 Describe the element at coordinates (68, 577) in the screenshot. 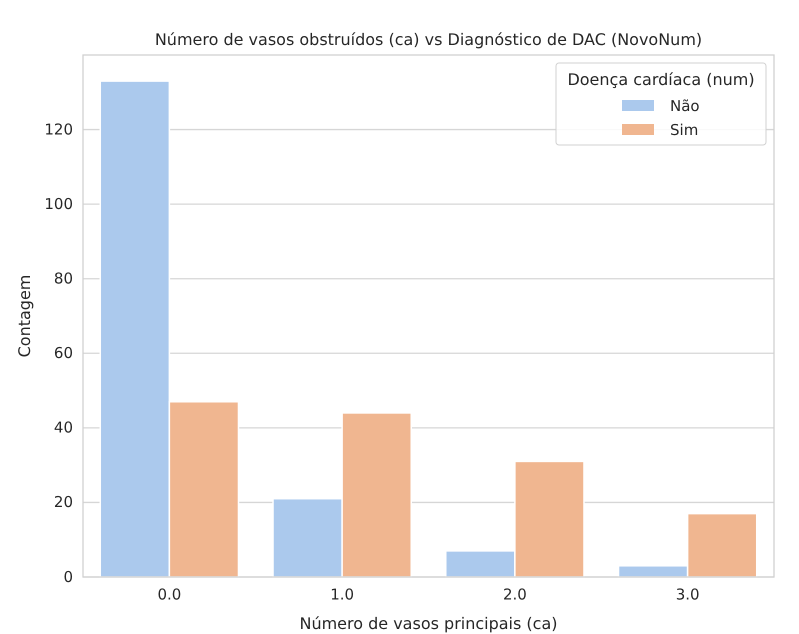

I see `y-tick-label: 0` at that location.